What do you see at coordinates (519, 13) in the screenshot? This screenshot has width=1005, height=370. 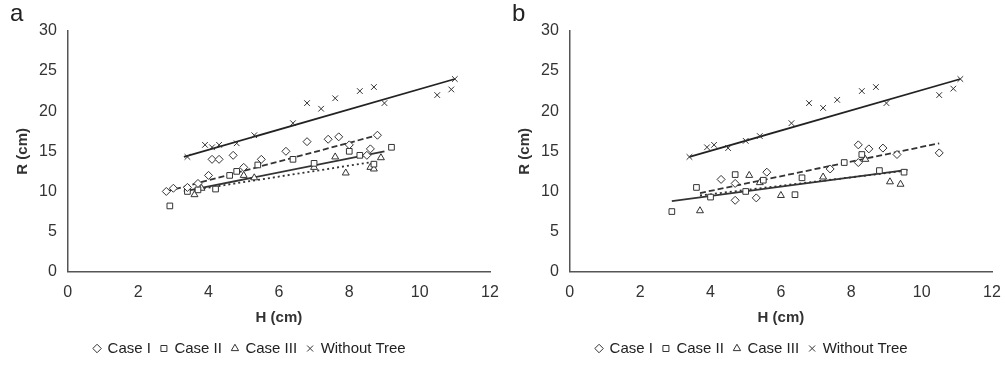 I see `chart-title: b` at bounding box center [519, 13].